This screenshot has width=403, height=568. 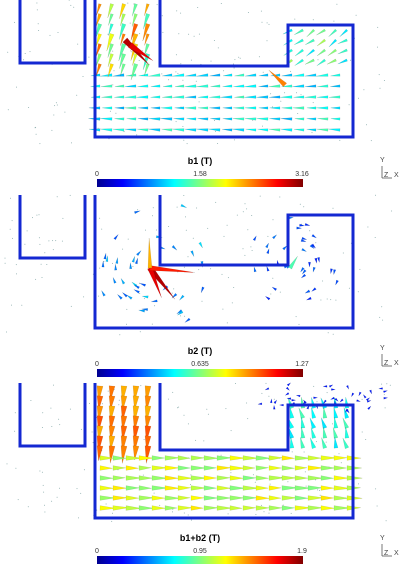 What do you see at coordinates (200, 551) in the screenshot?
I see `colorbar-mid-b1b2: 0.95` at bounding box center [200, 551].